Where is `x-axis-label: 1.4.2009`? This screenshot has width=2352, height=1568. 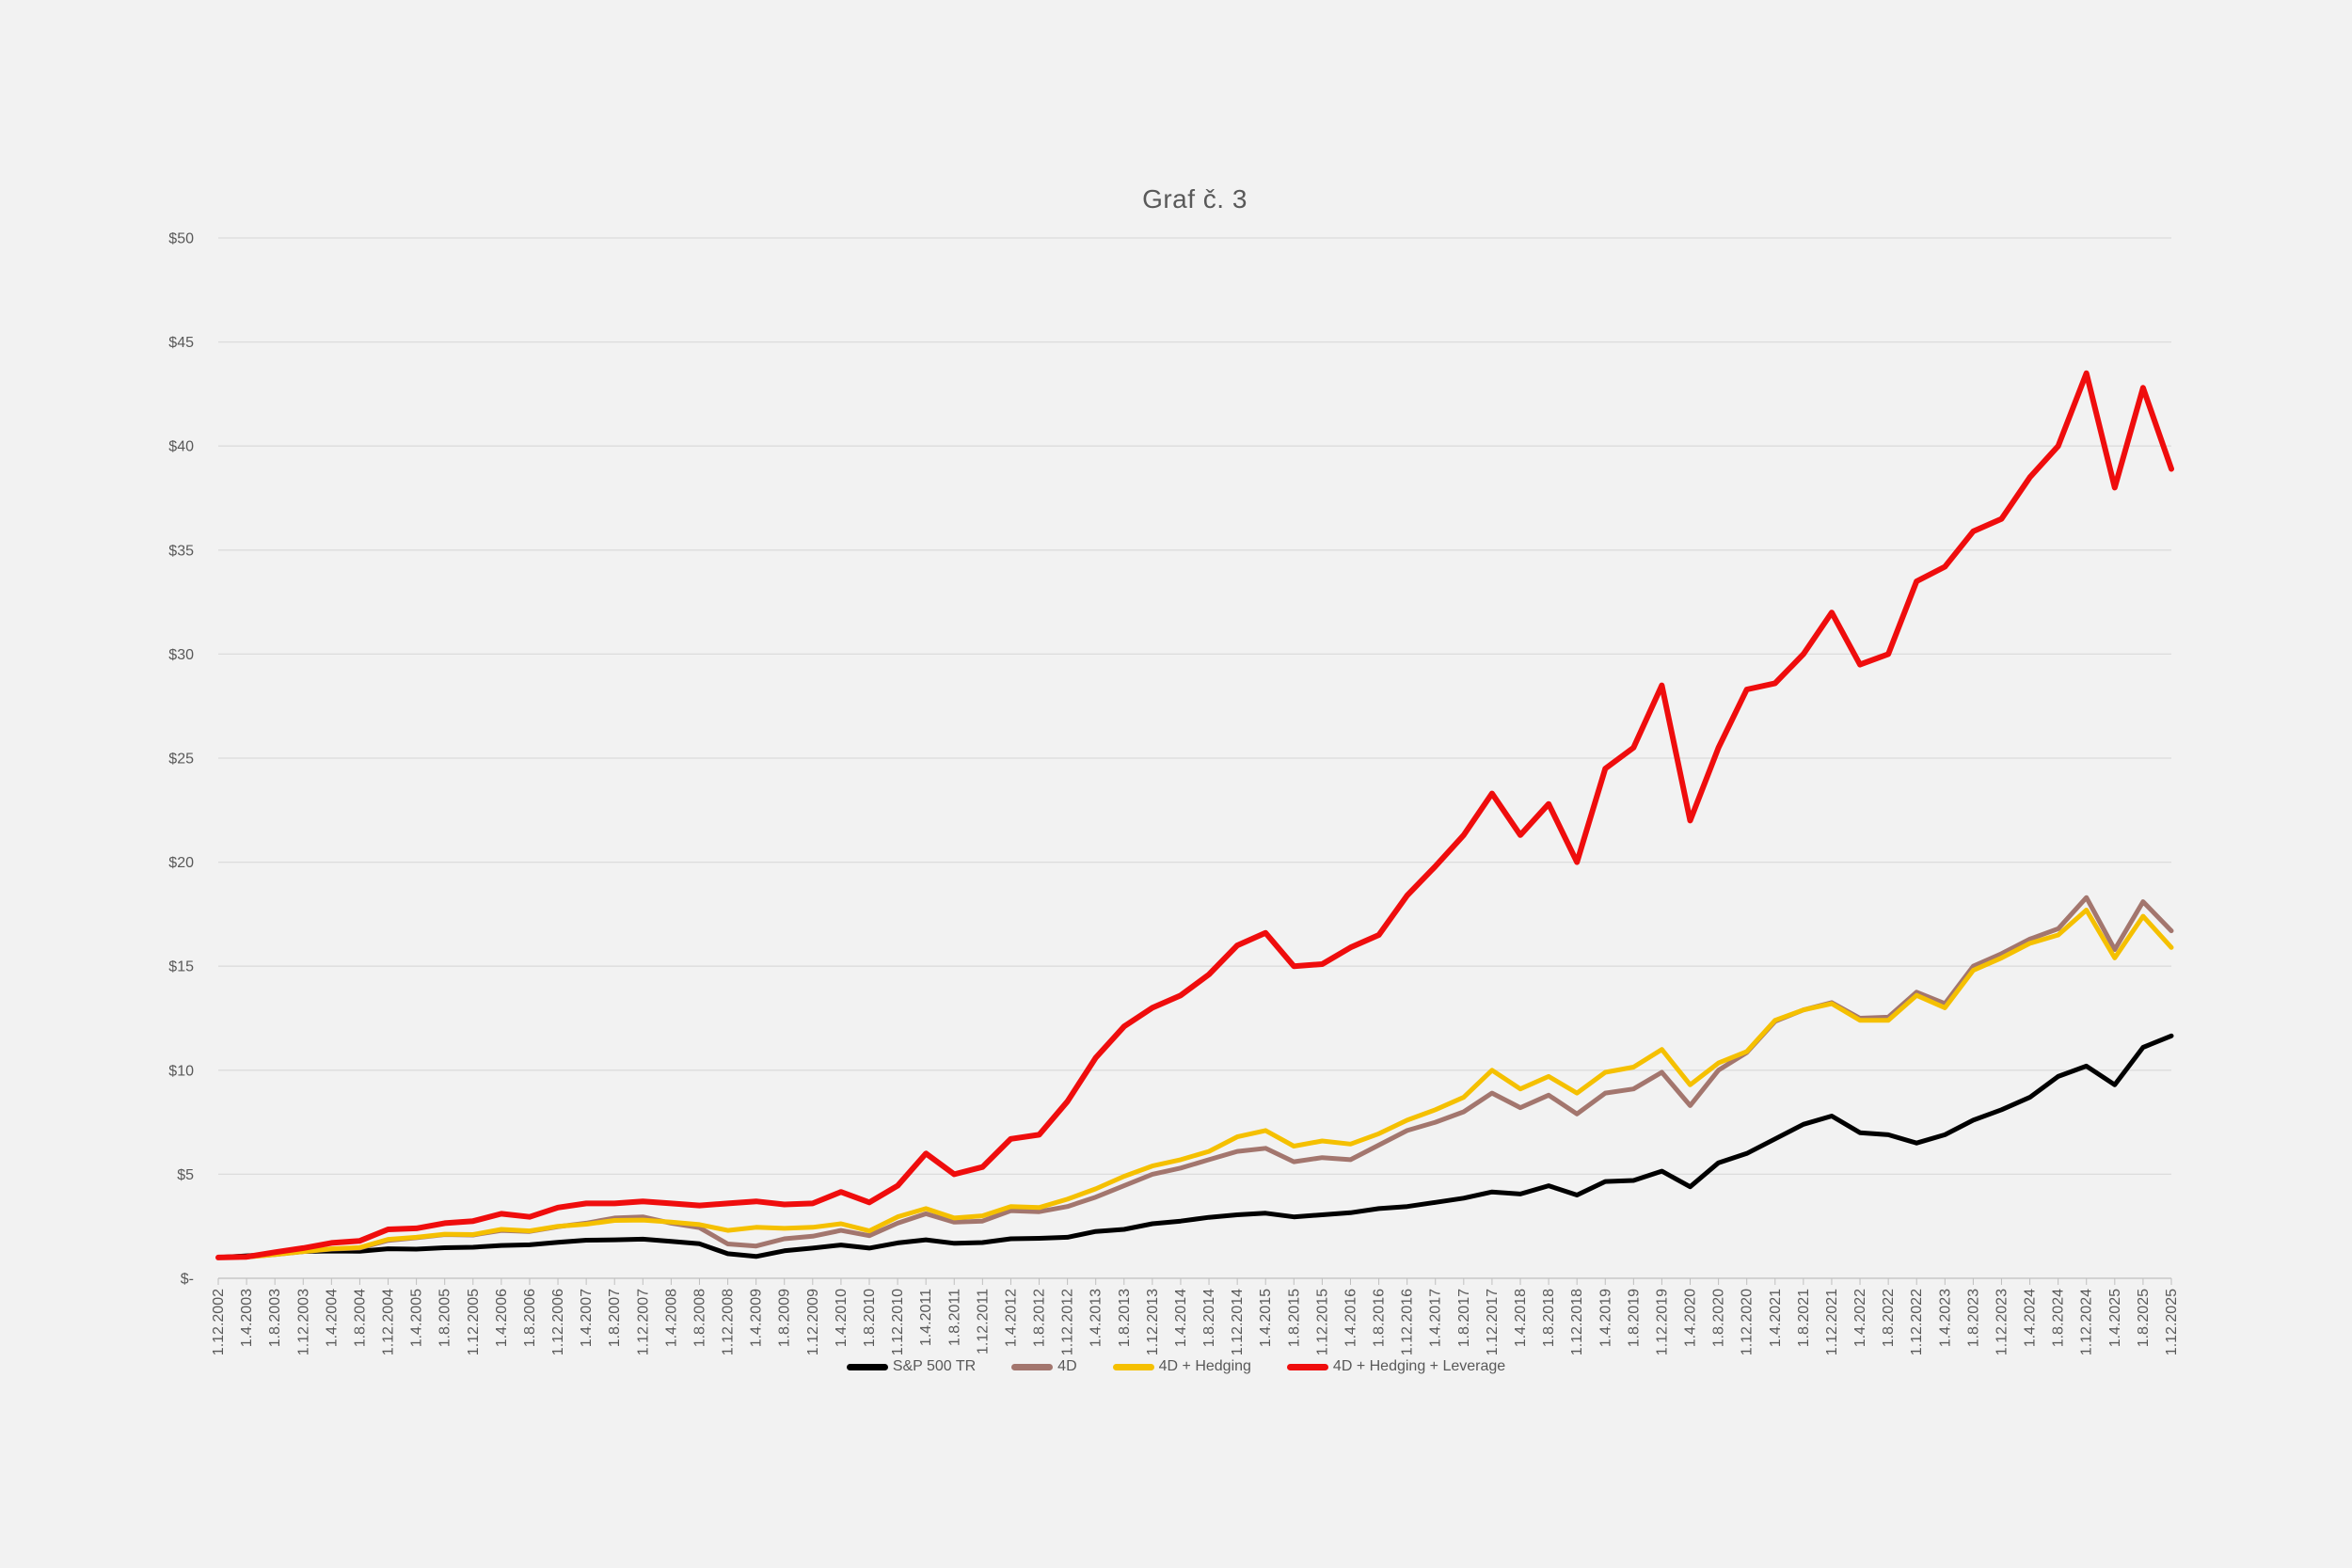 x-axis-label: 1.4.2009 is located at coordinates (757, 1318).